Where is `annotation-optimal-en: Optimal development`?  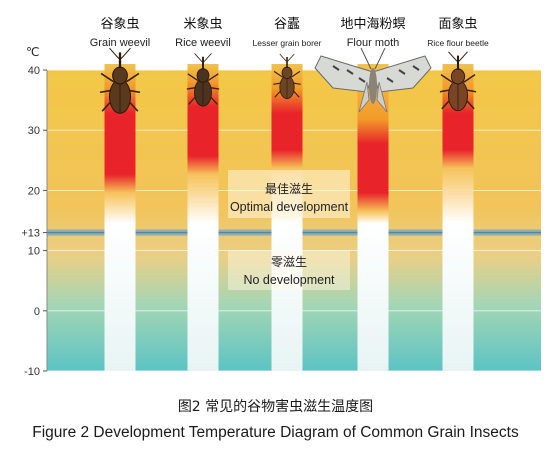
annotation-optimal-en: Optimal development is located at coordinates (289, 207).